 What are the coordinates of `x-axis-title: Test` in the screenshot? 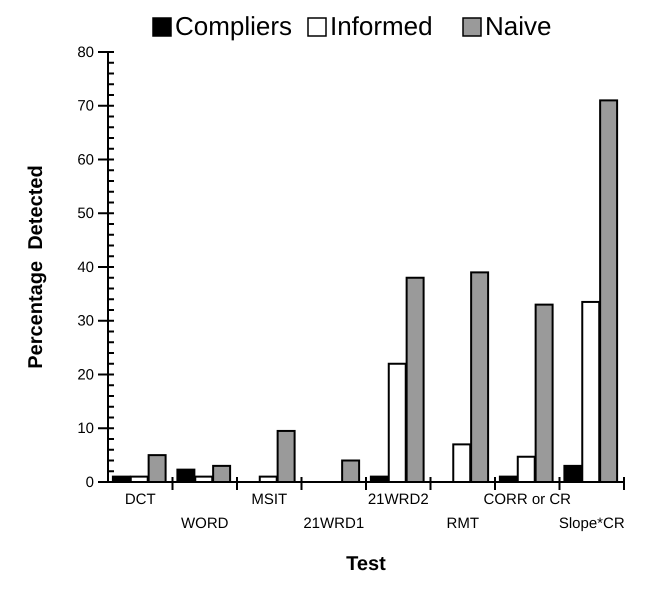 It's located at (366, 564).